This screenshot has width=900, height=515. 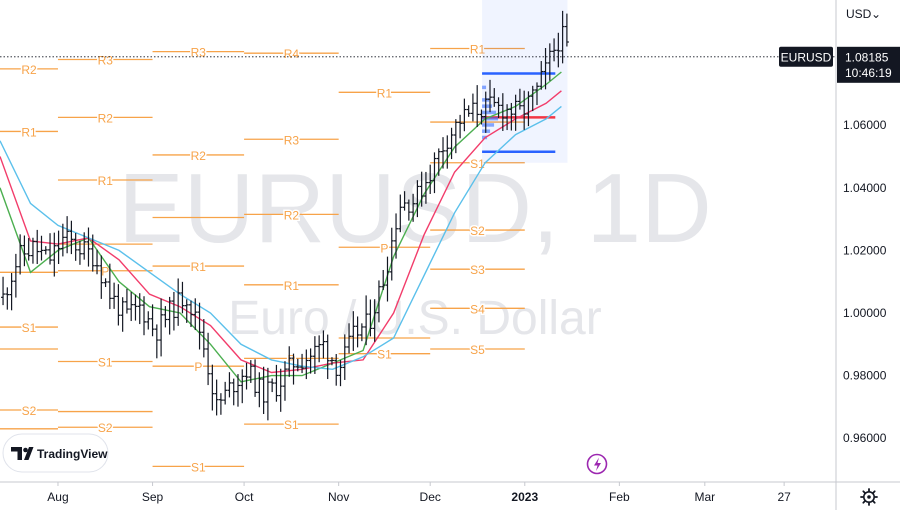 I want to click on currency-selector: USD ⌄, so click(x=863, y=14).